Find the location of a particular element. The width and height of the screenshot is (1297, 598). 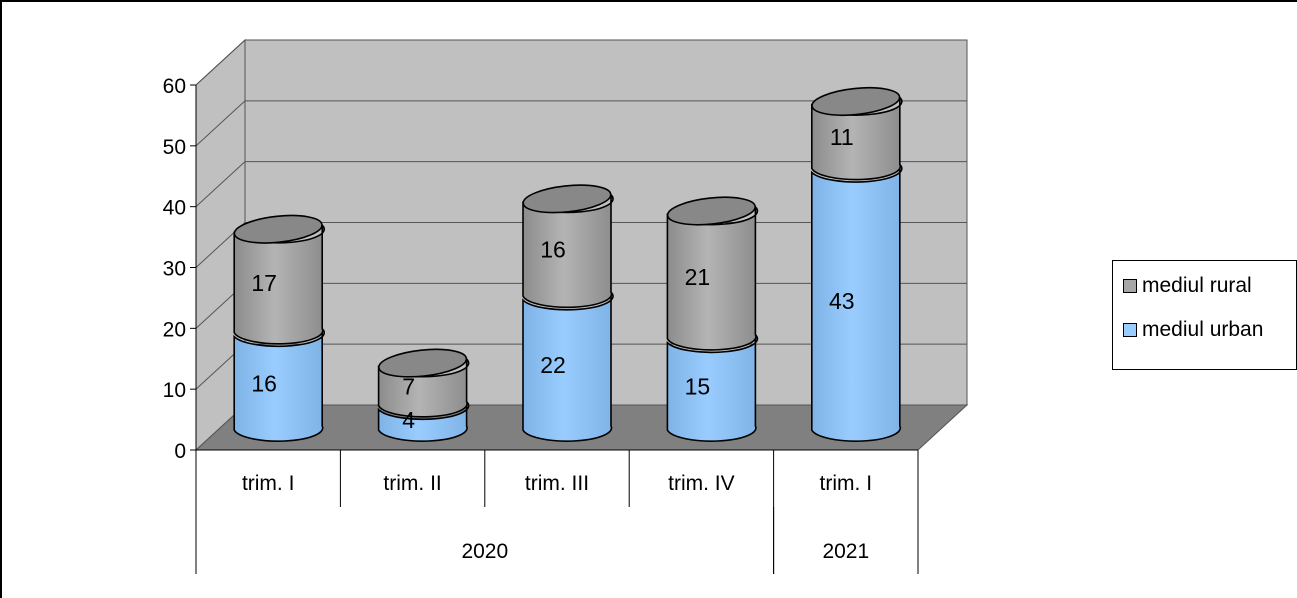

urban-data-label: 22 is located at coordinates (553, 365).